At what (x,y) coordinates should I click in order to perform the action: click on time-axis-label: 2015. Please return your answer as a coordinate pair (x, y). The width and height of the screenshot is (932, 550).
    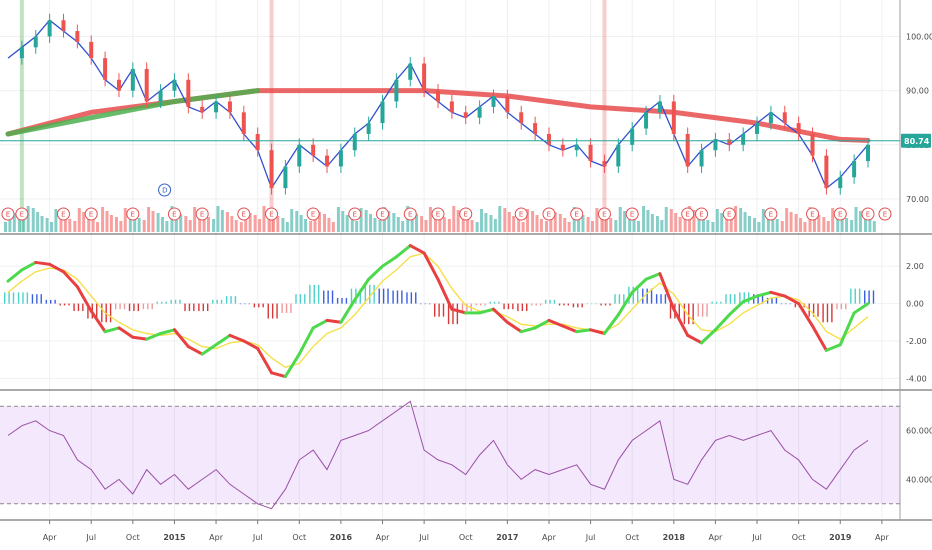
    Looking at the image, I should click on (174, 537).